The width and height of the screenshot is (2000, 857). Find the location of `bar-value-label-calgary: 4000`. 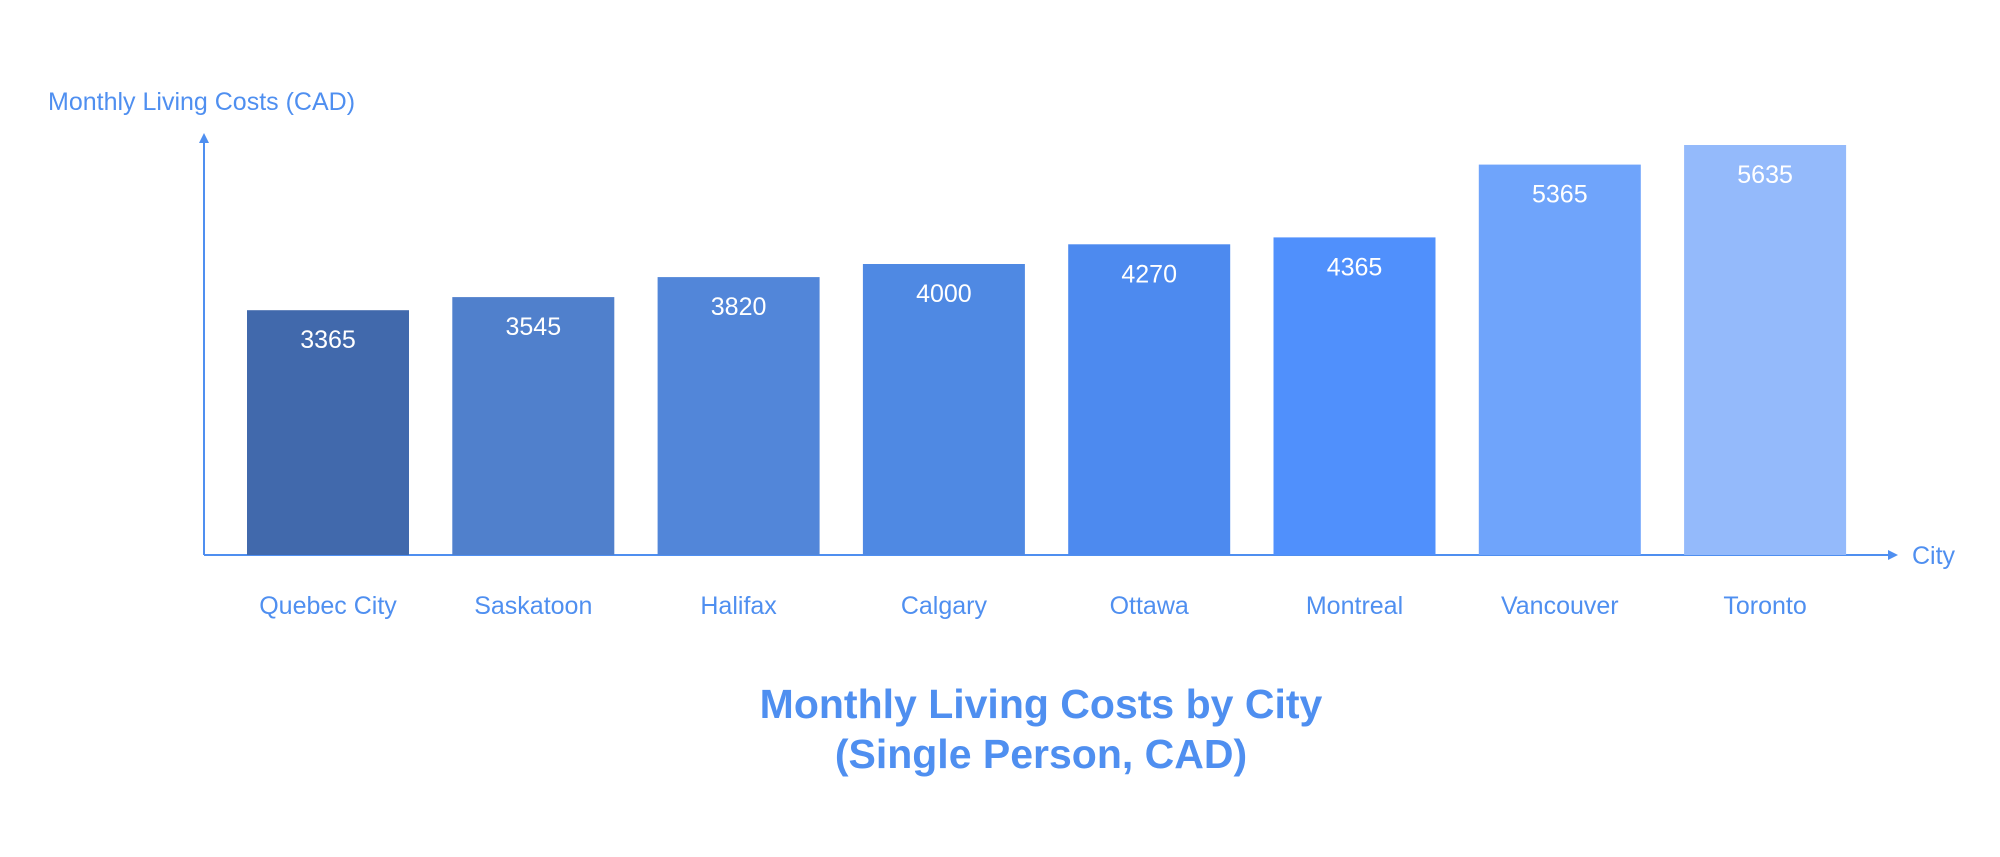

bar-value-label-calgary: 4000 is located at coordinates (944, 294).